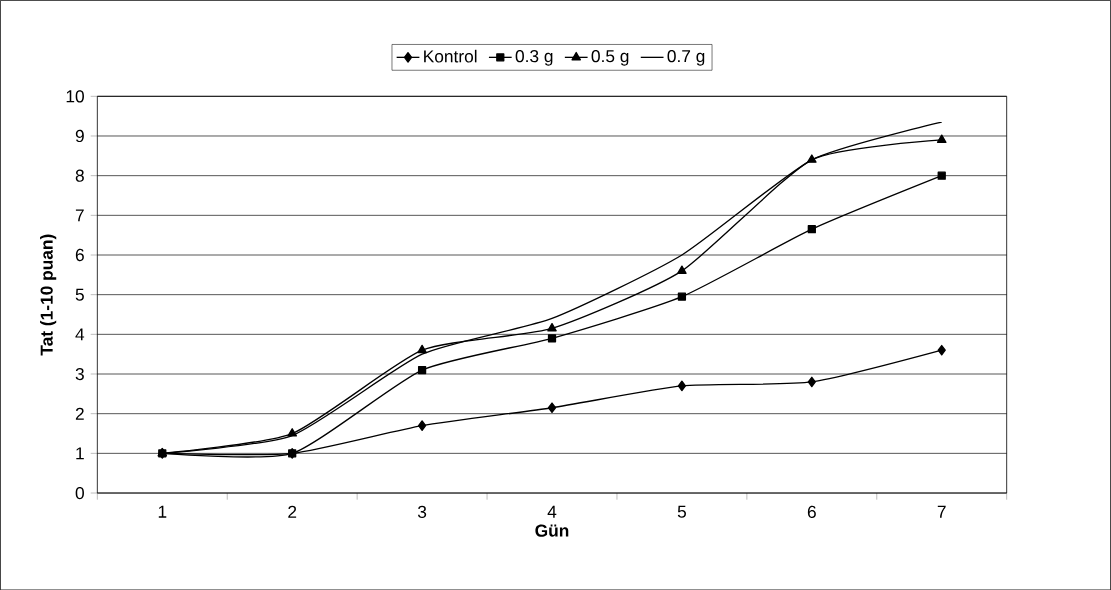 This screenshot has width=1111, height=590. I want to click on legend-label: 0.5 g, so click(610, 57).